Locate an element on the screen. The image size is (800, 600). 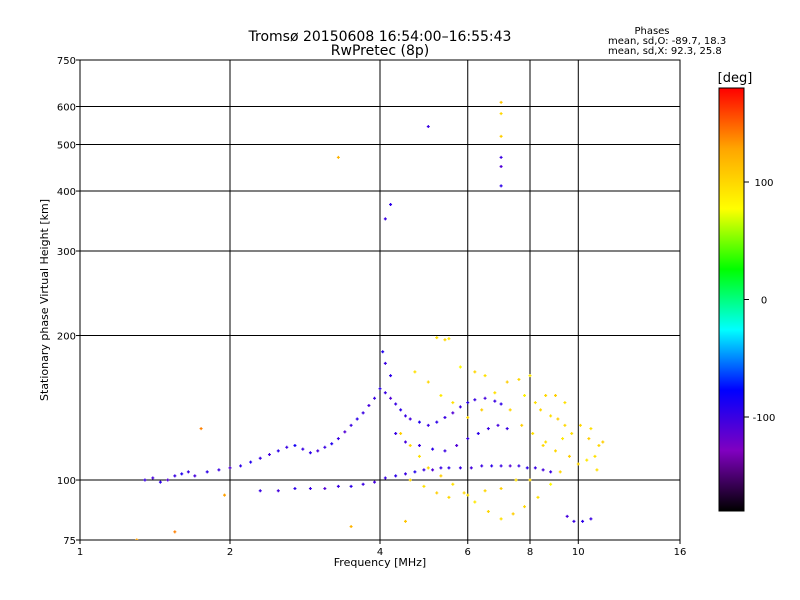
y-axis-label: Stationary phase Virtual Height [km] is located at coordinates (44, 300).